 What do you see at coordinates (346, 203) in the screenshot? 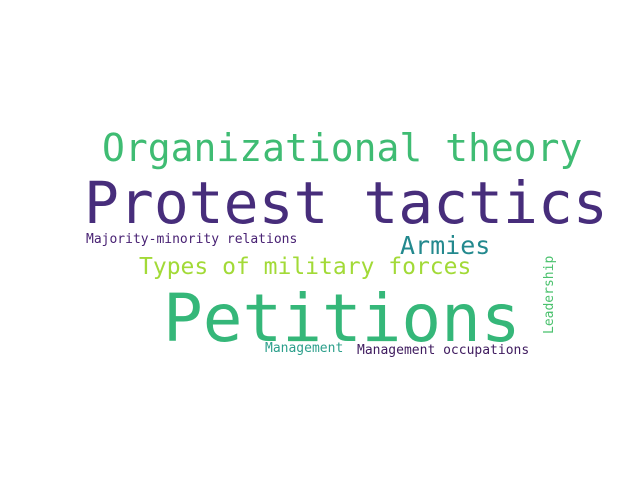
I see `word-protest-tactics: Protest tactics` at bounding box center [346, 203].